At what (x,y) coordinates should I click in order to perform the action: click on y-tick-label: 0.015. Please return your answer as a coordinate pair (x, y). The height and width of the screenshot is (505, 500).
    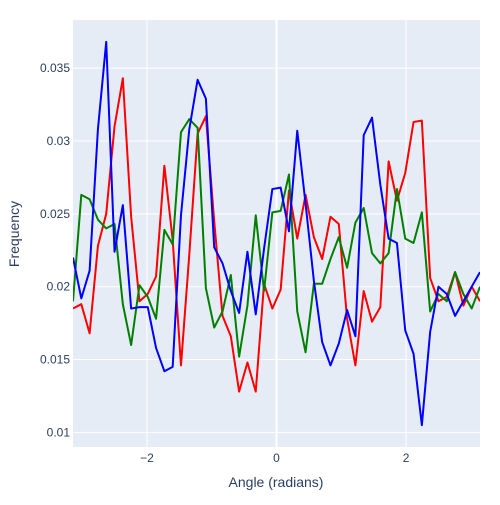
    Looking at the image, I should click on (55, 360).